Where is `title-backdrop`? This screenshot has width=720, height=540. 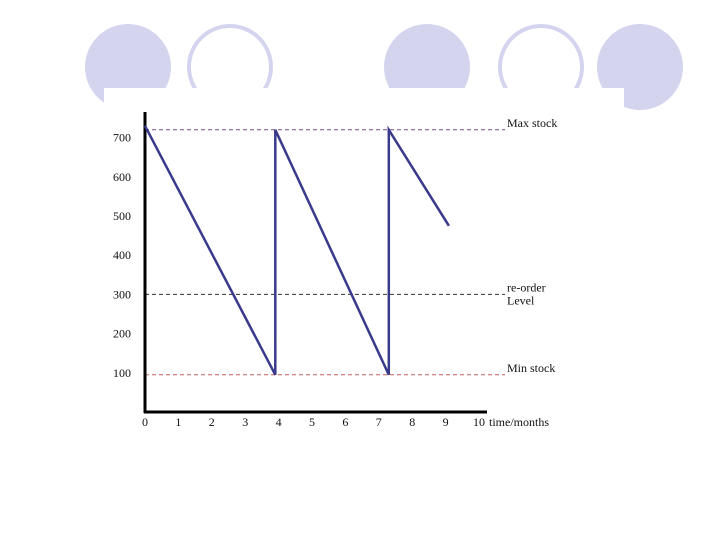 title-backdrop is located at coordinates (364, 108).